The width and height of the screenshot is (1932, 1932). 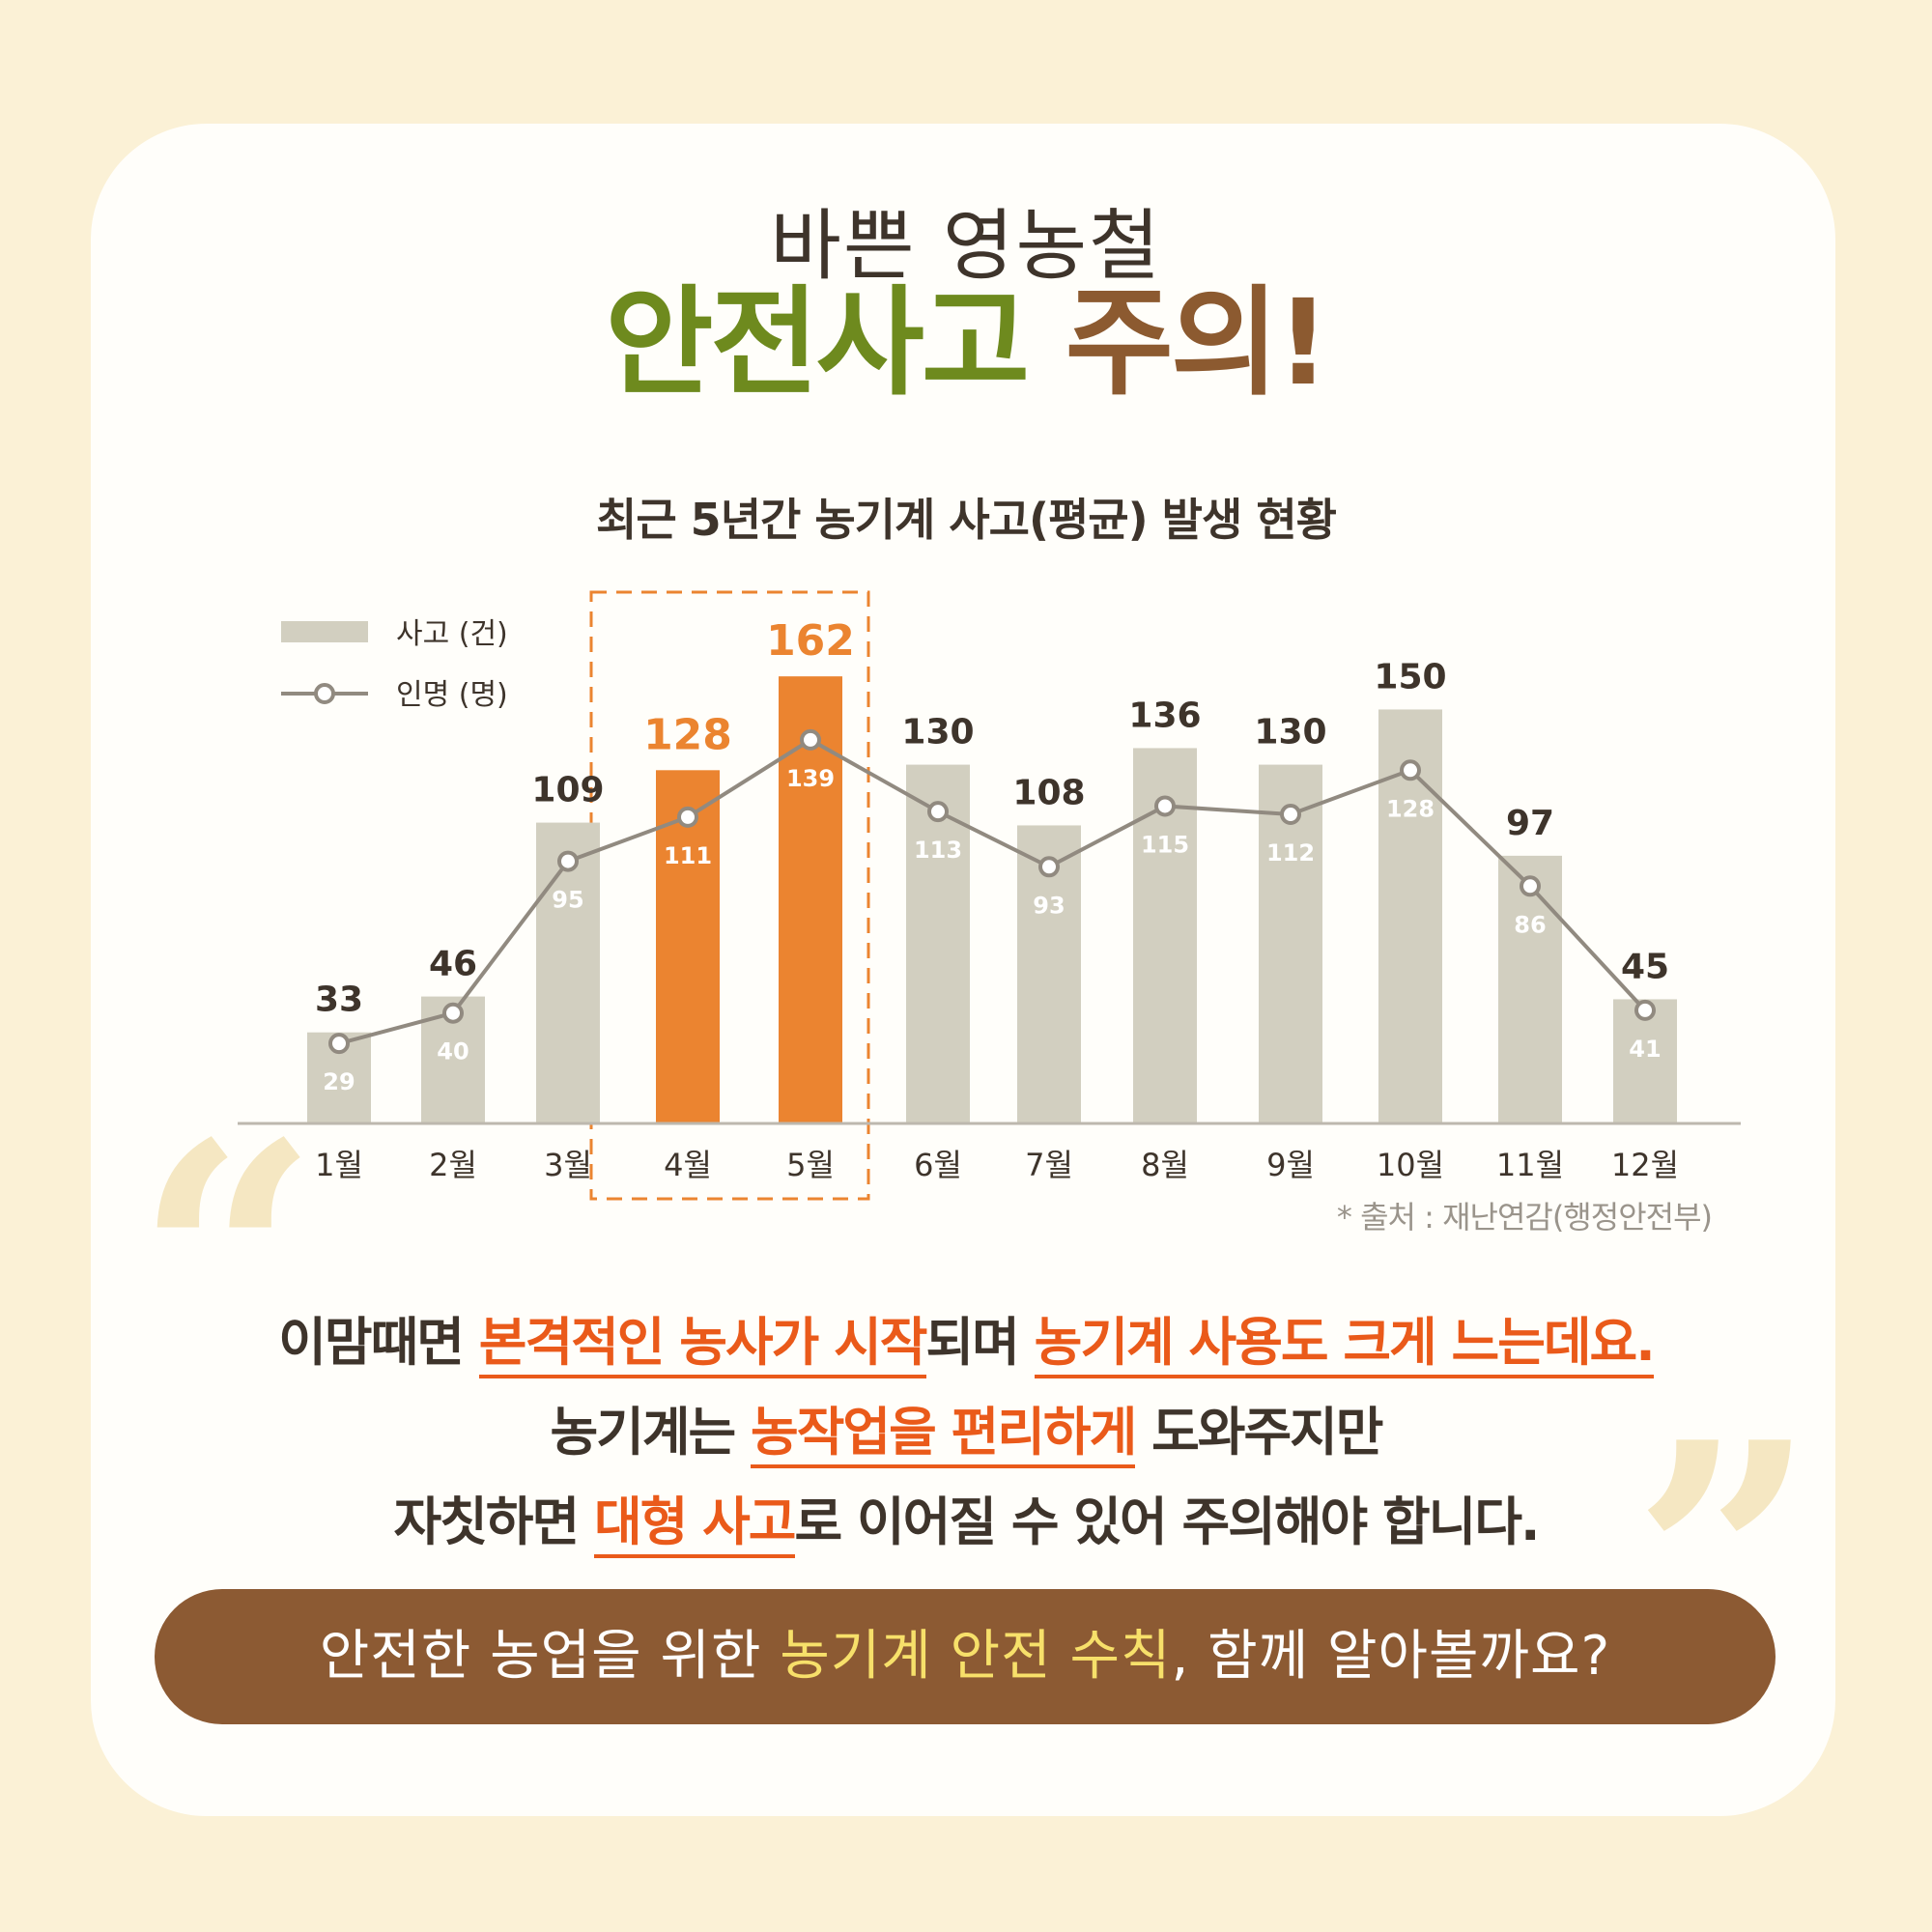 I want to click on title-line2: 안전사고 주의!, so click(x=966, y=343).